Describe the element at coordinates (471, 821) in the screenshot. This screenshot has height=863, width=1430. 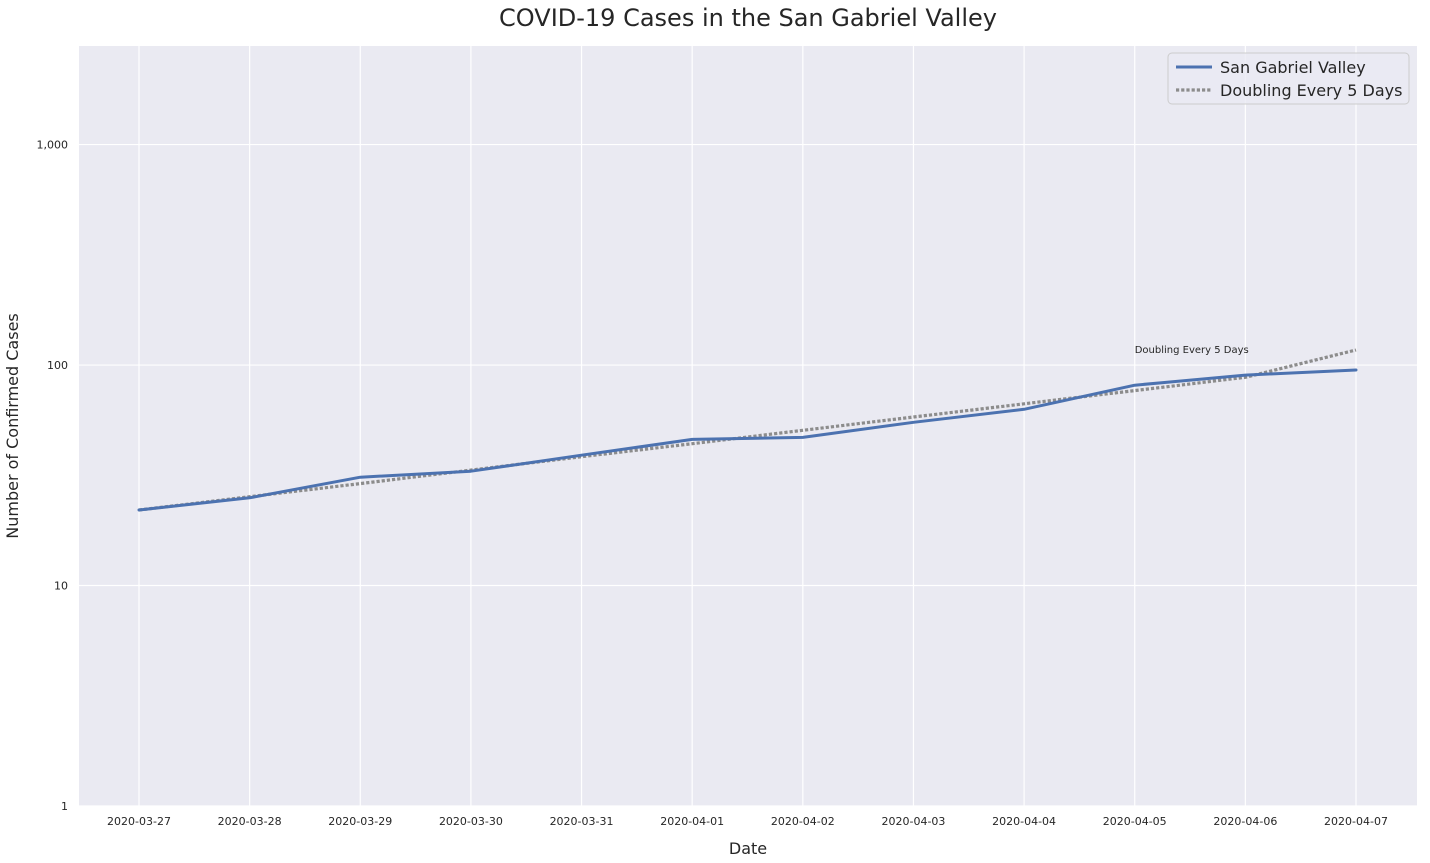
I see `x-tick-label: 2020-03-30` at that location.